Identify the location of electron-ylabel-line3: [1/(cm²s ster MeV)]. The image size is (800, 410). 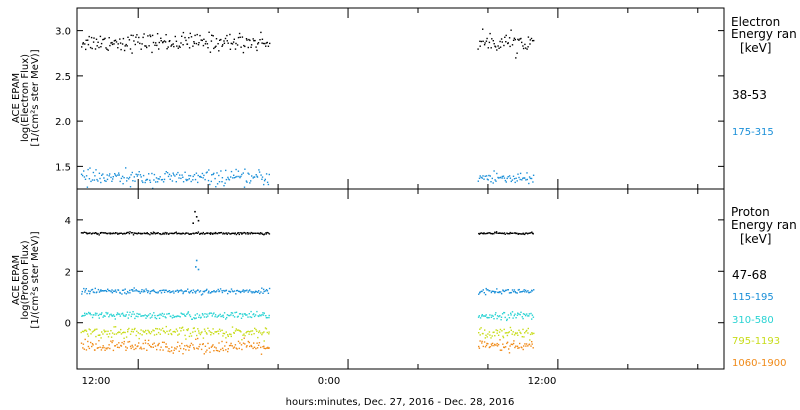
(35, 97).